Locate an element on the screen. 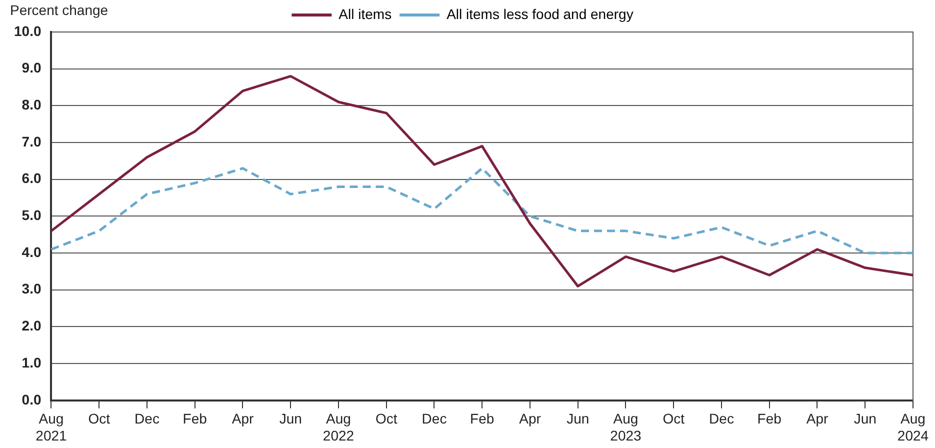 The height and width of the screenshot is (448, 935). legend-label: All items less food and energy is located at coordinates (540, 14).